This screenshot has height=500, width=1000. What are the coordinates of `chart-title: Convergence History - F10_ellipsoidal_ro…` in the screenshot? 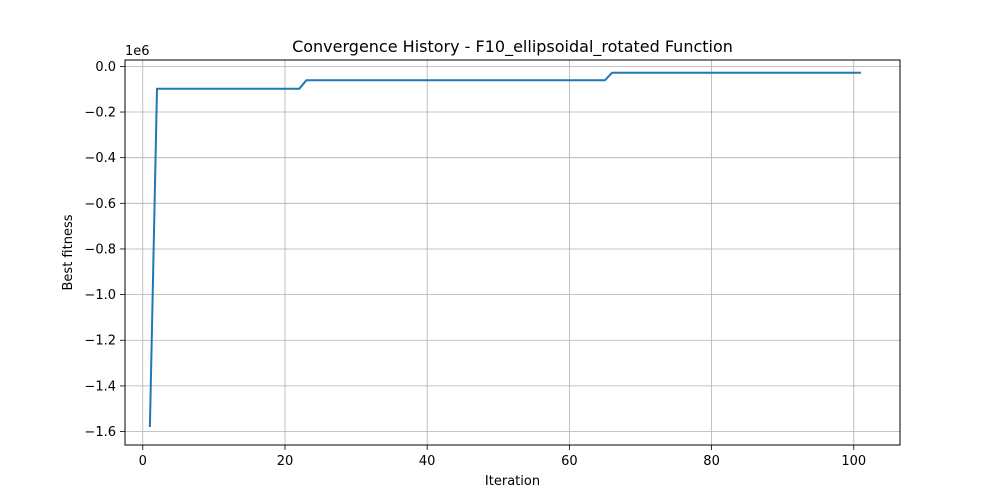 It's located at (512, 47).